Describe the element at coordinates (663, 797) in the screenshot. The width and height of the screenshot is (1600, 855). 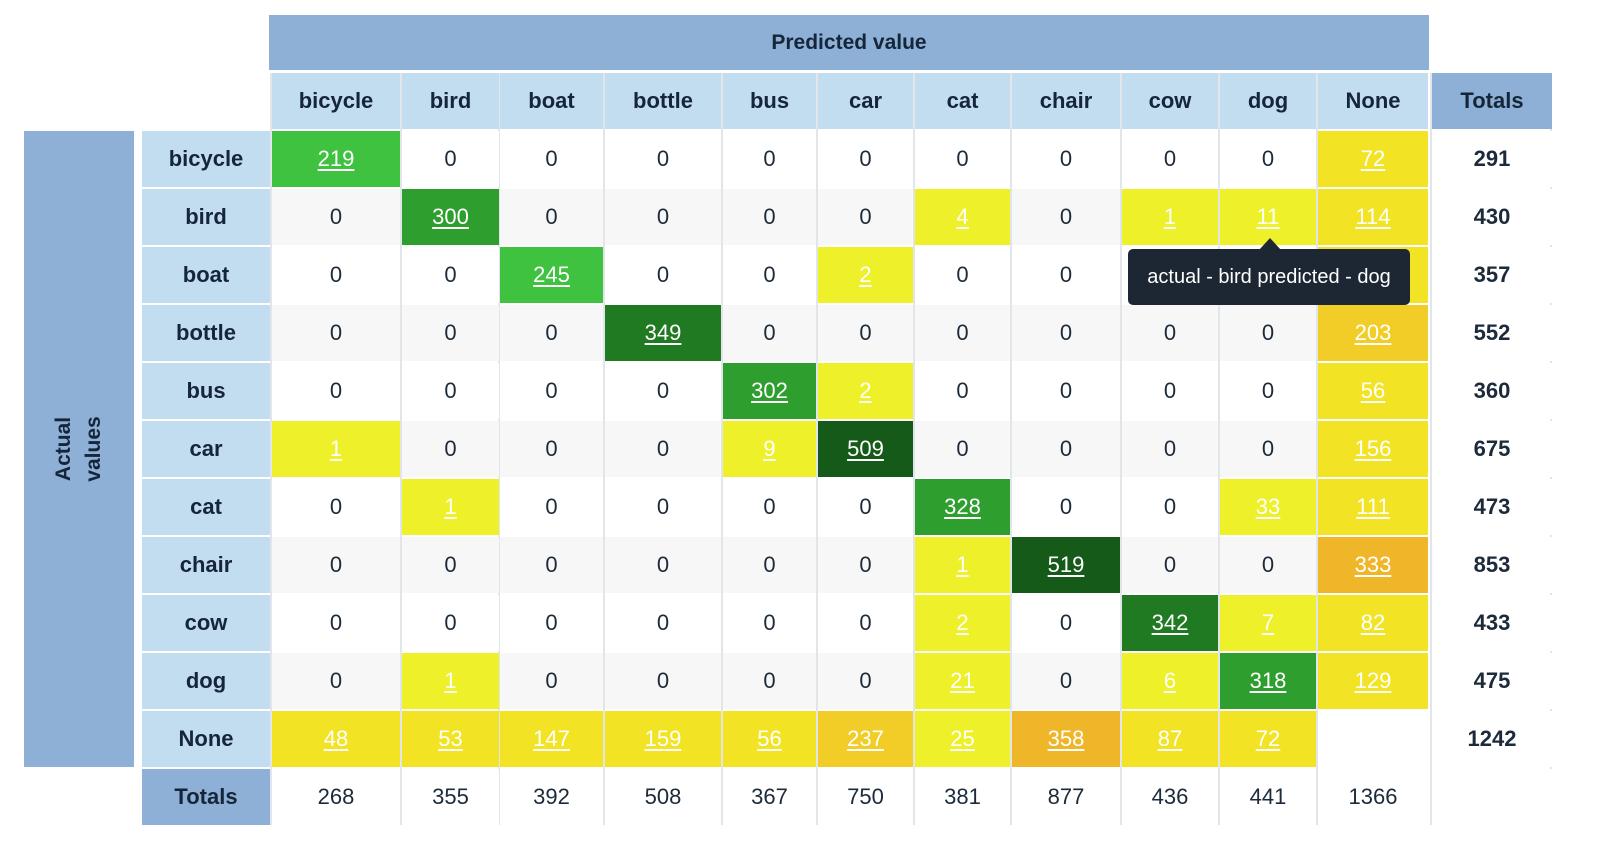
I see `column-total: 508` at that location.